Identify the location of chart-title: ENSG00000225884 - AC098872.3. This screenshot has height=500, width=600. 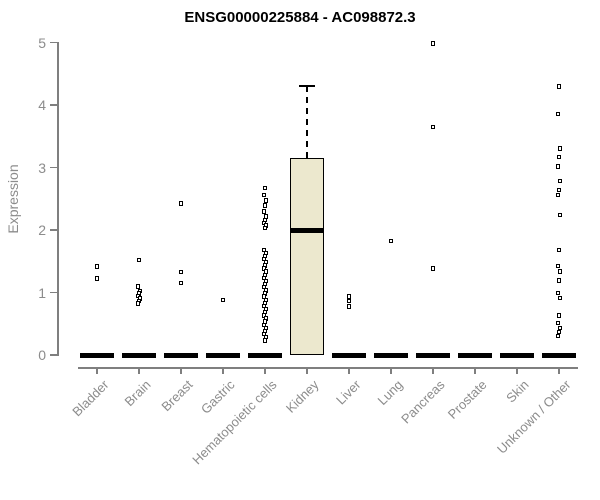
(300, 17).